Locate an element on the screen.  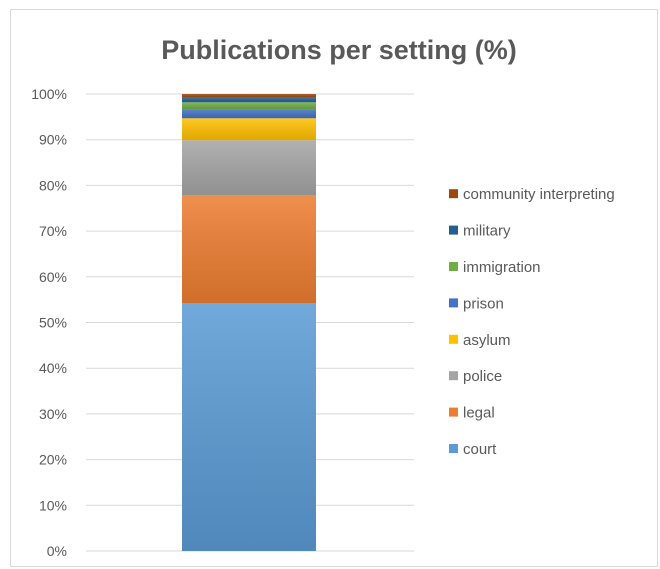
y-tick-label: 100% is located at coordinates (49, 94).